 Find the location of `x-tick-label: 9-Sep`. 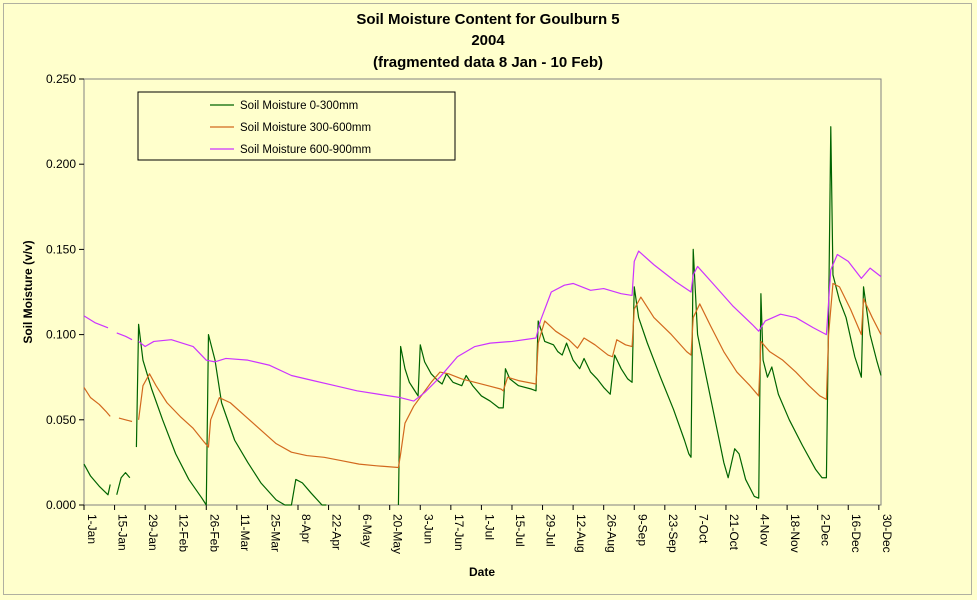

x-tick-label: 9-Sep is located at coordinates (642, 530).